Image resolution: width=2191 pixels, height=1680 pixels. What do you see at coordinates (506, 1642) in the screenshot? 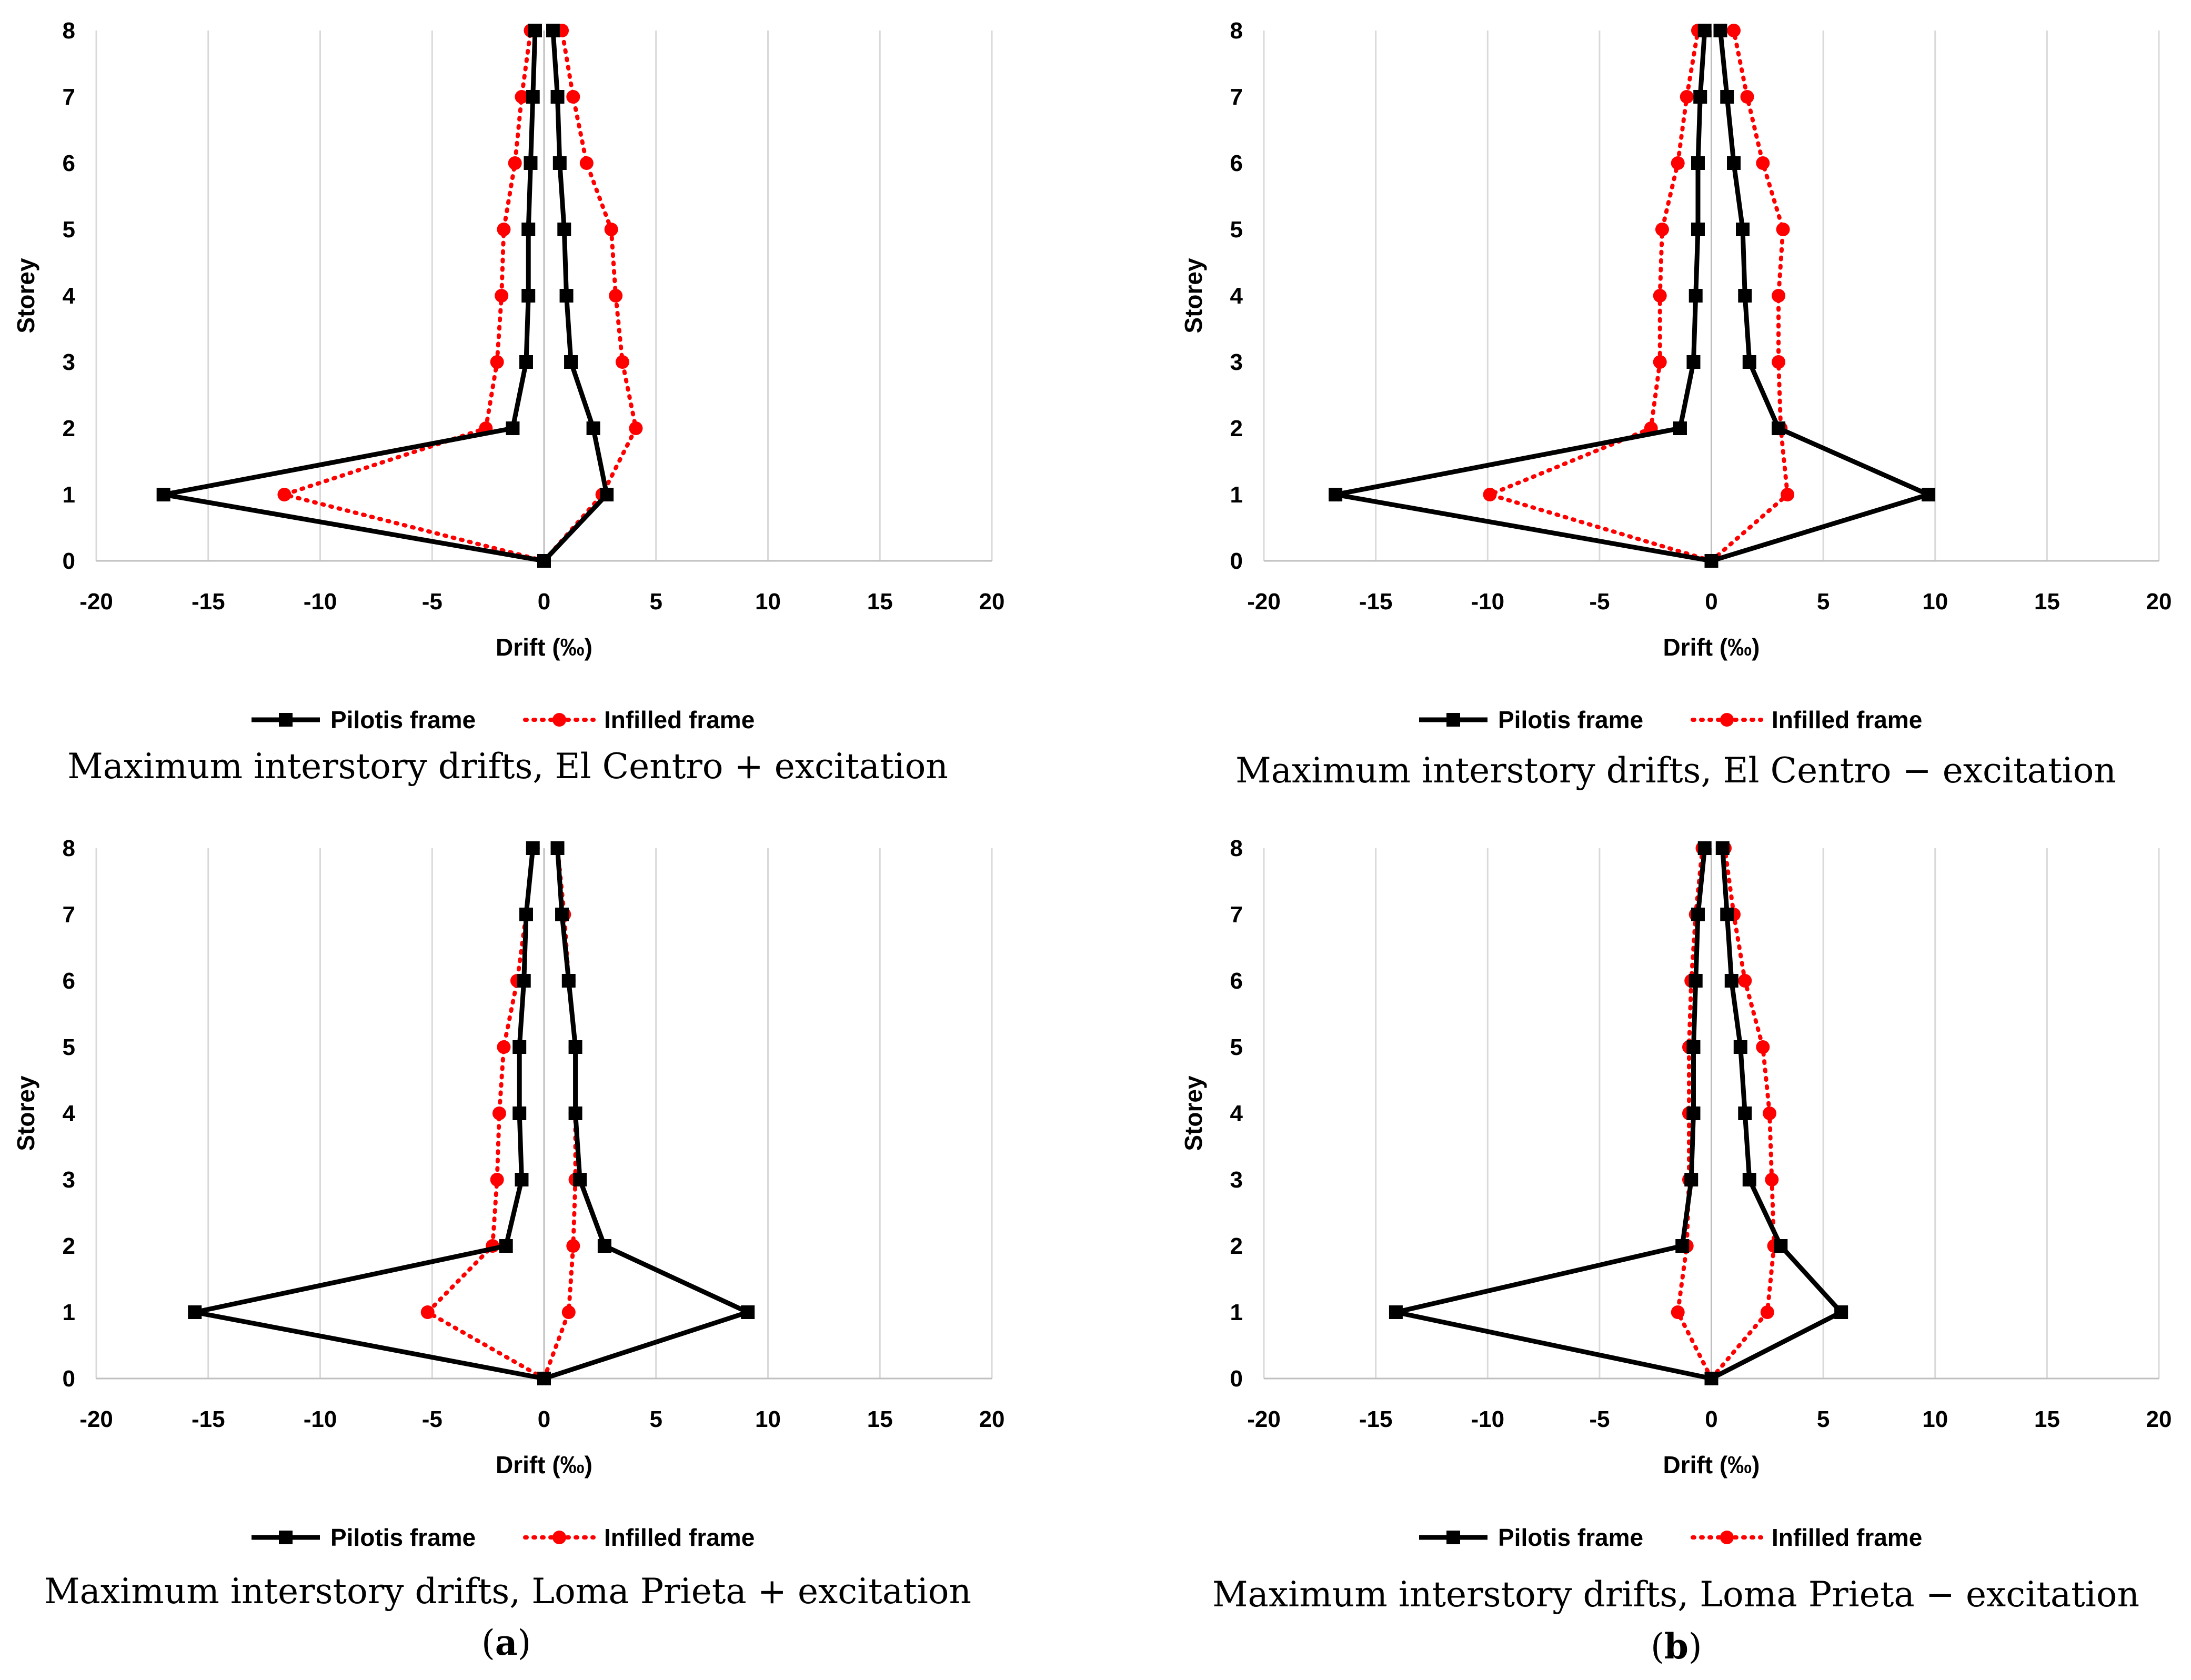
I see `panel-label-a: (a)` at bounding box center [506, 1642].